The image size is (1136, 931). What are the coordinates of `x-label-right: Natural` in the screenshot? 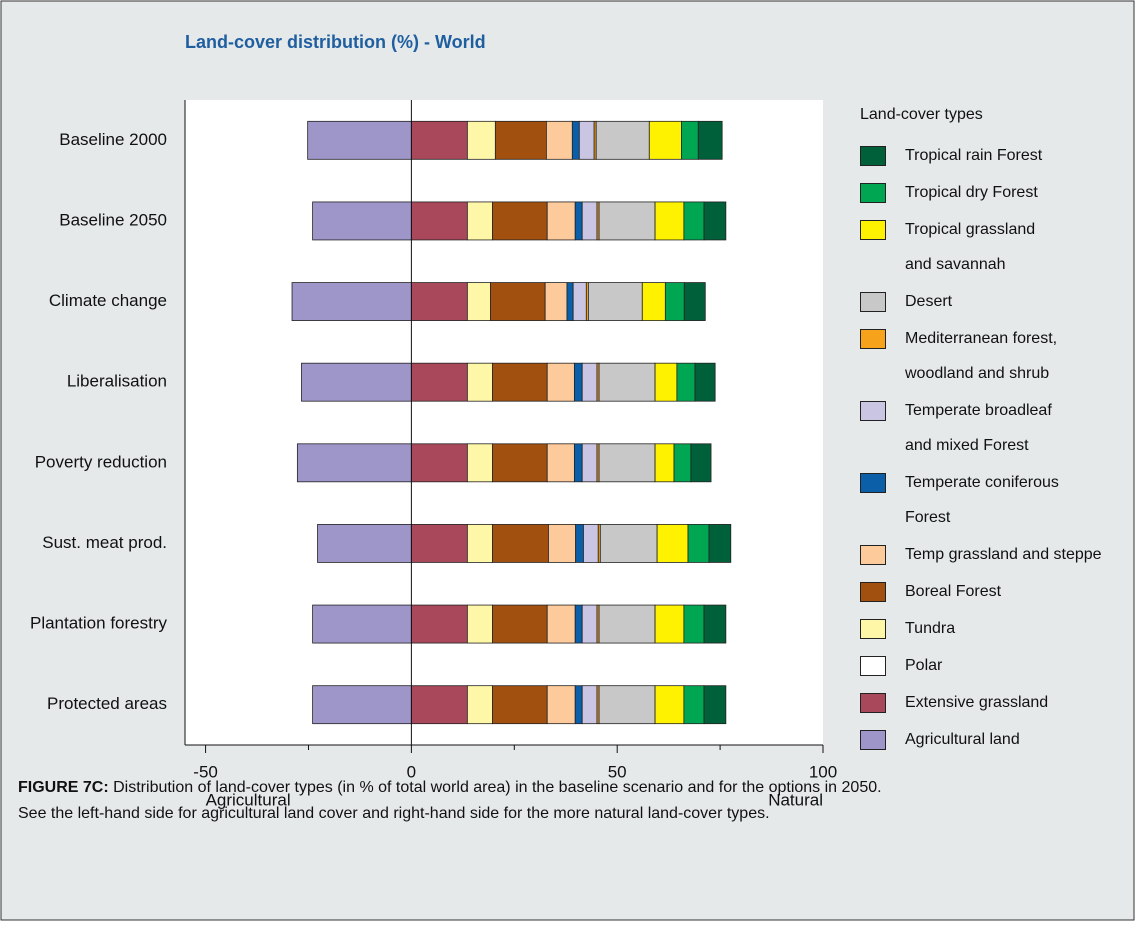 It's located at (795, 799).